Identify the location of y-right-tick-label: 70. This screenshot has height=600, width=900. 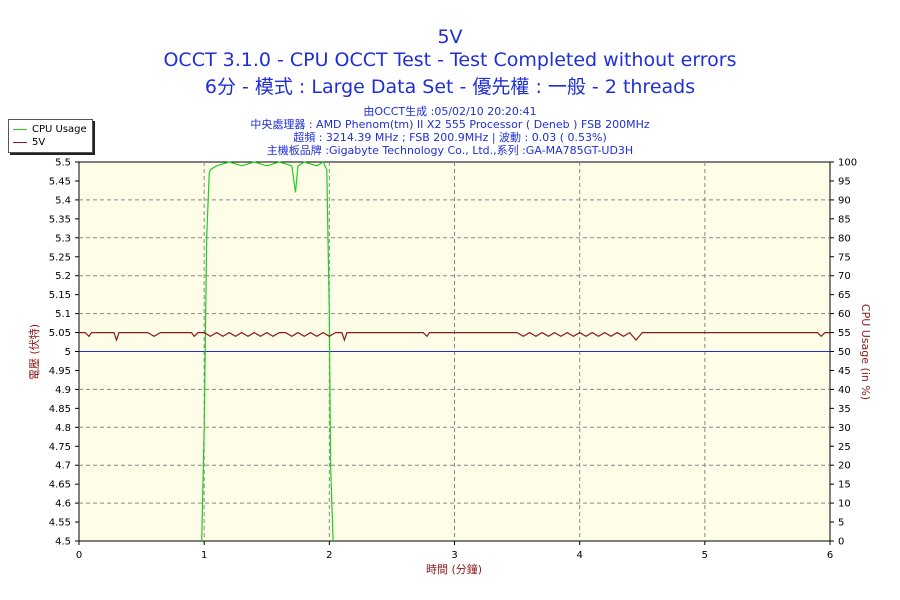
(844, 276).